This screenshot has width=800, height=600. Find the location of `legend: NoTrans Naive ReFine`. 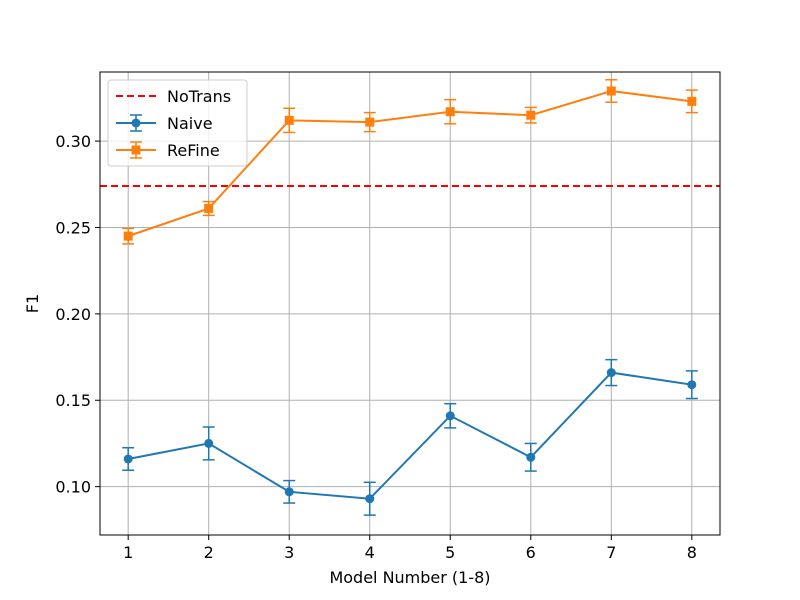

legend: NoTrans Naive ReFine is located at coordinates (177, 123).